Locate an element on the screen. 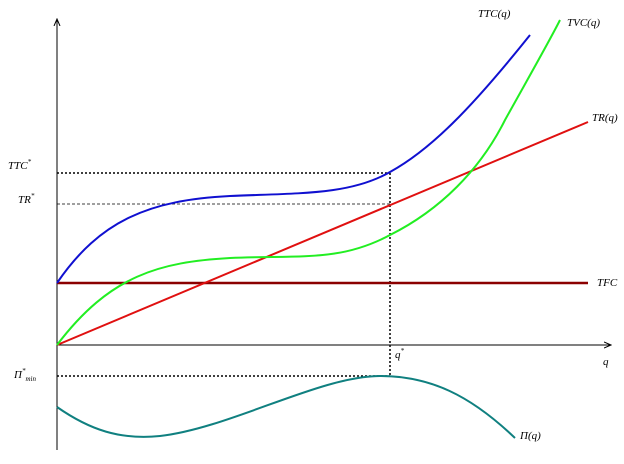 The image size is (624, 464). base: q is located at coordinates (398, 355).